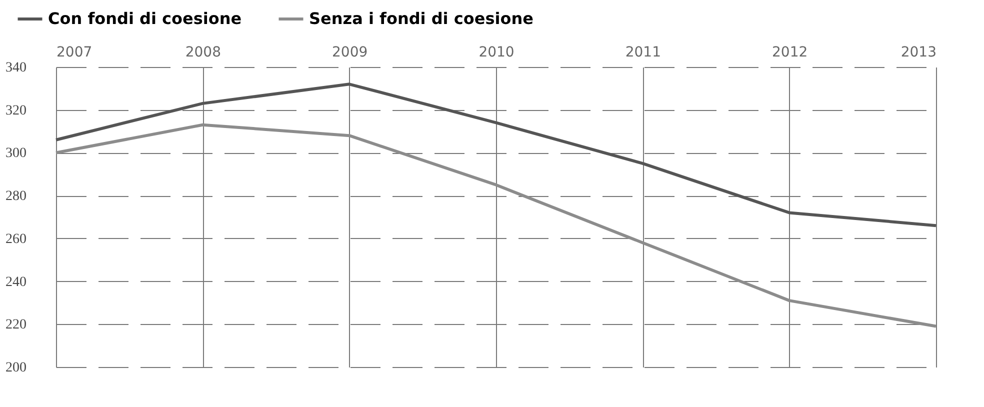  I want to click on x-tick-label: 2012, so click(790, 52).